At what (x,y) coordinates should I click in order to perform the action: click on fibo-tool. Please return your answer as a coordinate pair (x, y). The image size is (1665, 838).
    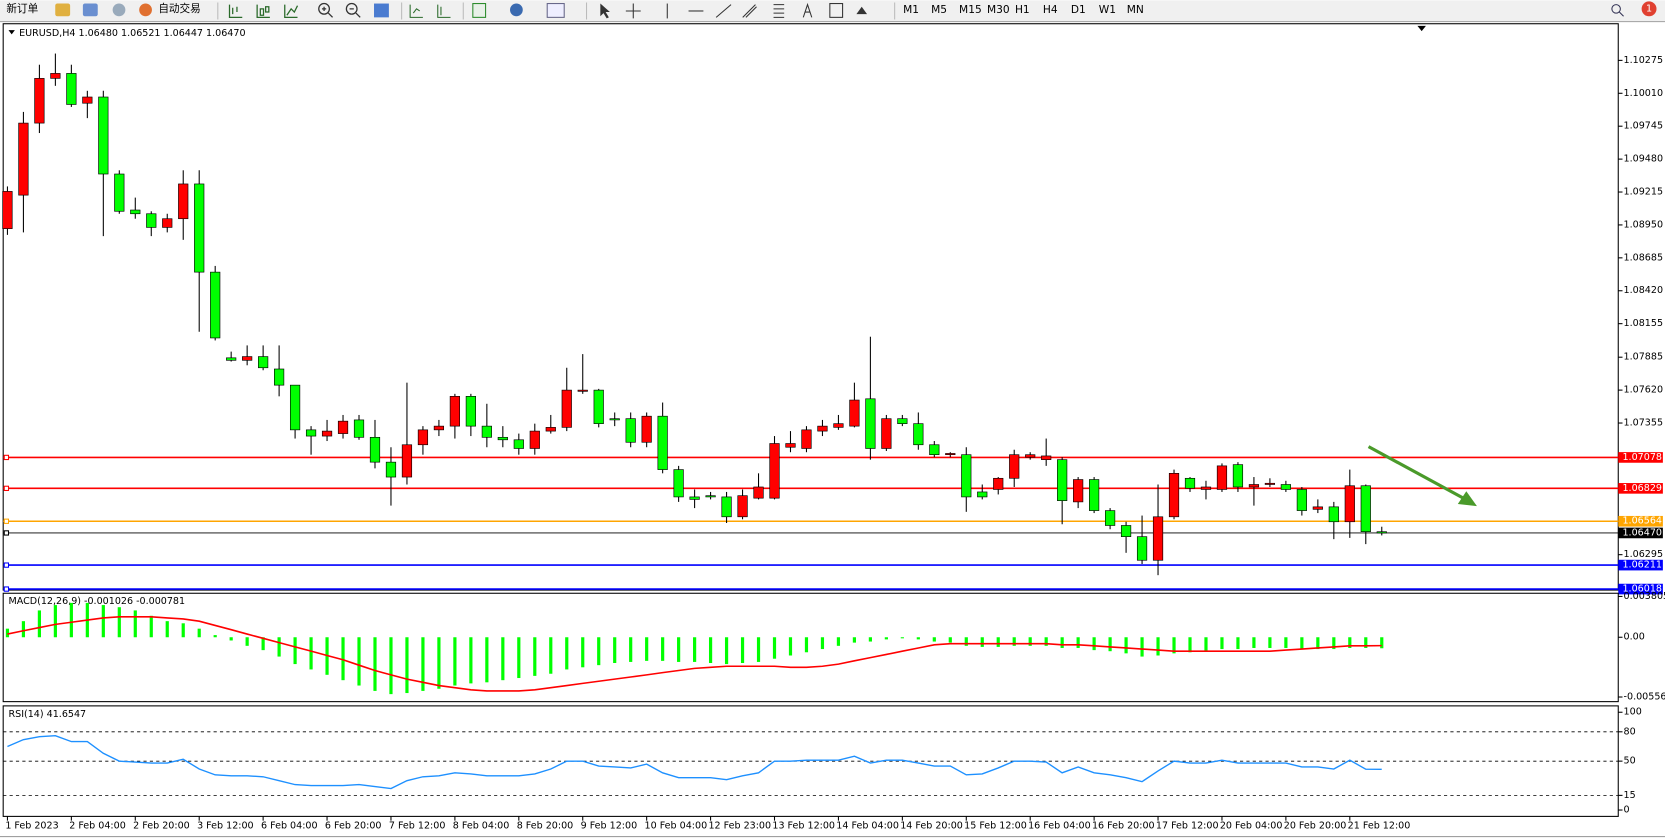
    Looking at the image, I should click on (779, 11).